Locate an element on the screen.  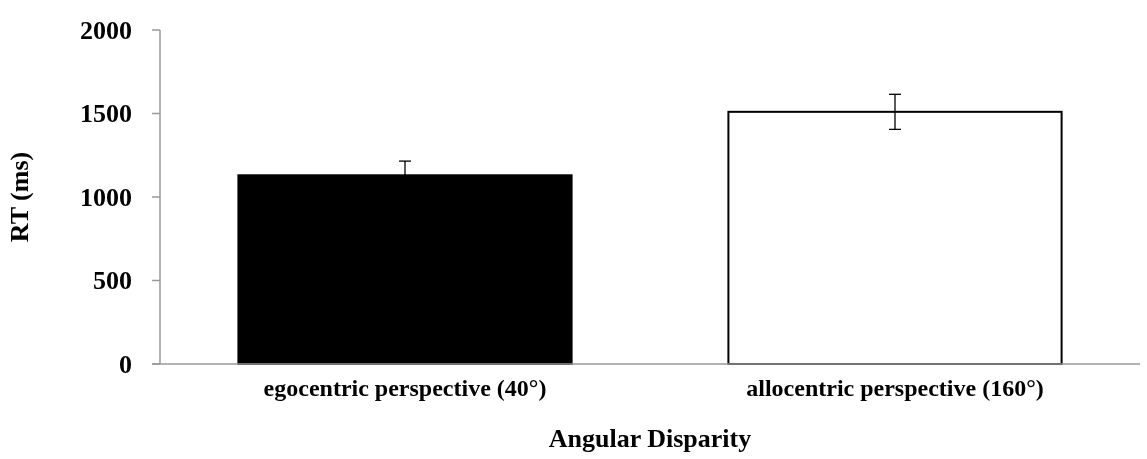
y-axis-title: RT (ms) is located at coordinates (19, 197).